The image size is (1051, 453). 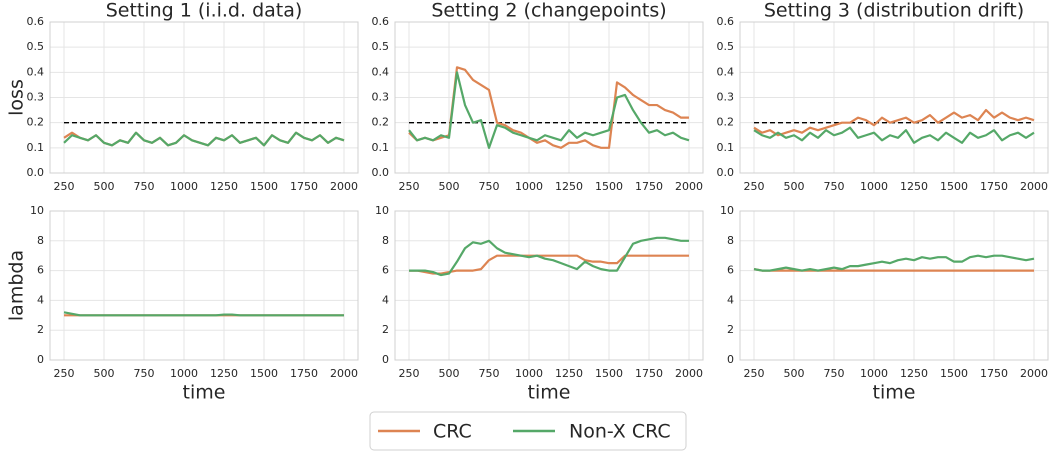 I want to click on subplot-title: Setting 2 (changepoints), so click(x=548, y=11).